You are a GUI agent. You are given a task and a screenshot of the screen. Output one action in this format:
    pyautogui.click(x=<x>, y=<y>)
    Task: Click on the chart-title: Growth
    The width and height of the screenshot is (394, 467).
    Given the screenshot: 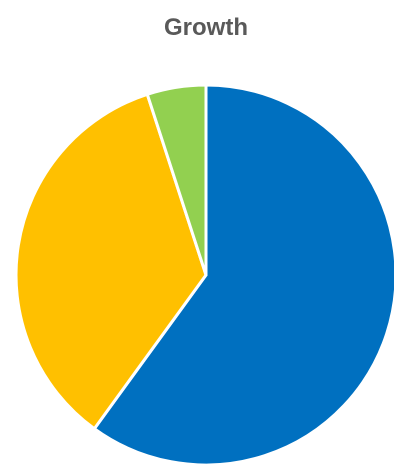 What is the action you would take?
    pyautogui.click(x=206, y=27)
    